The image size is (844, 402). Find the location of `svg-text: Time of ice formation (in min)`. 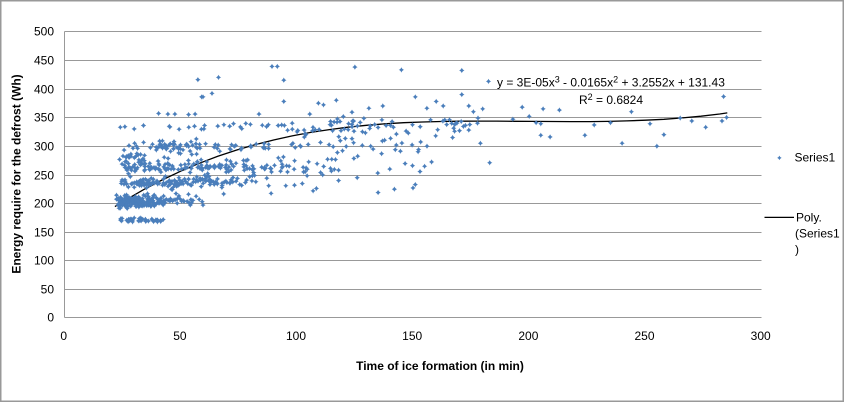

svg-text: Time of ice formation (in min) is located at coordinates (440, 366).